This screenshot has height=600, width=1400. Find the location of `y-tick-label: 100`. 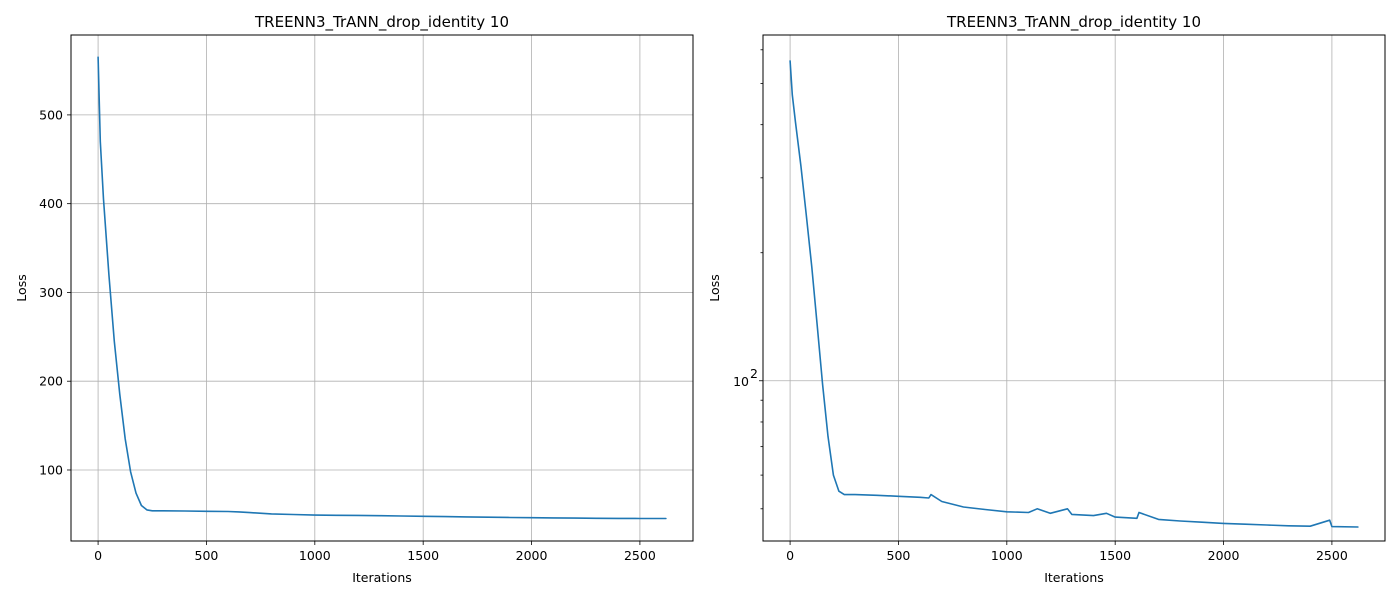

y-tick-label: 100 is located at coordinates (51, 469).